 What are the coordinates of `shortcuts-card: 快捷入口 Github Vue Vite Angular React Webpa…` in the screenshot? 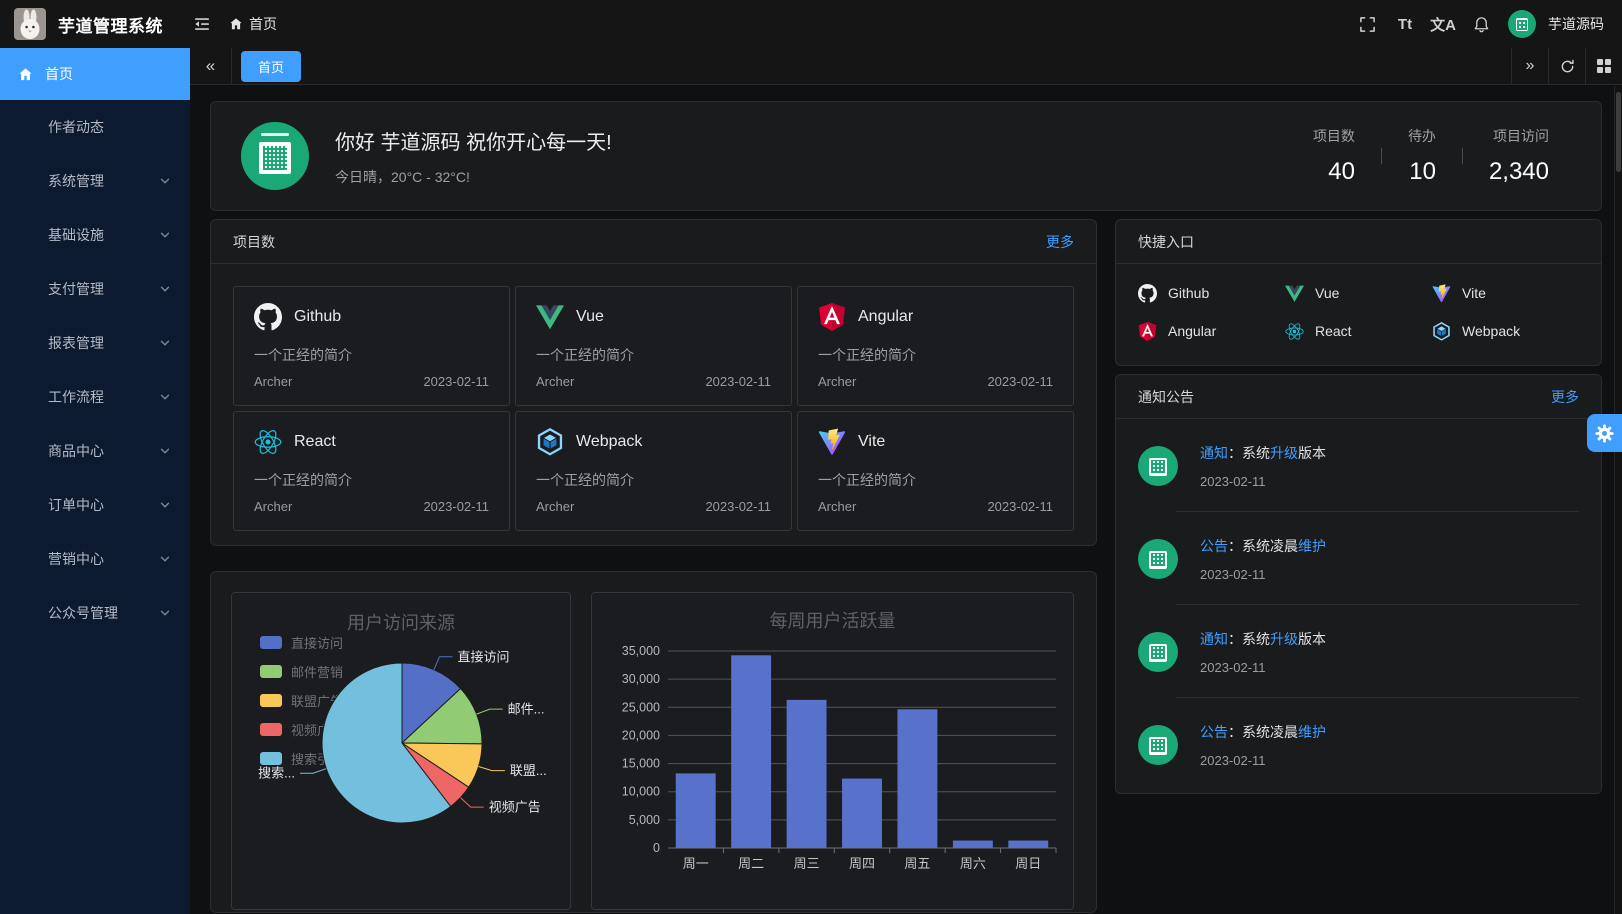 It's located at (1358, 292).